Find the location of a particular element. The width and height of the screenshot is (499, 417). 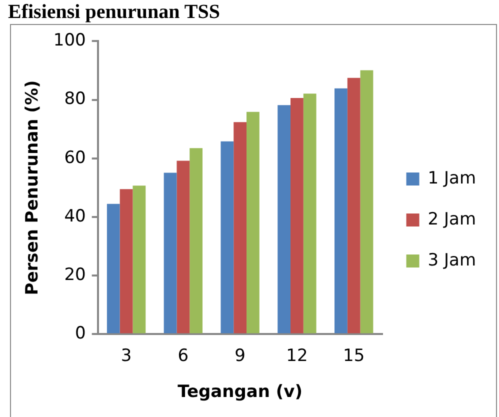

y-tick-label: 0 is located at coordinates (80, 334).